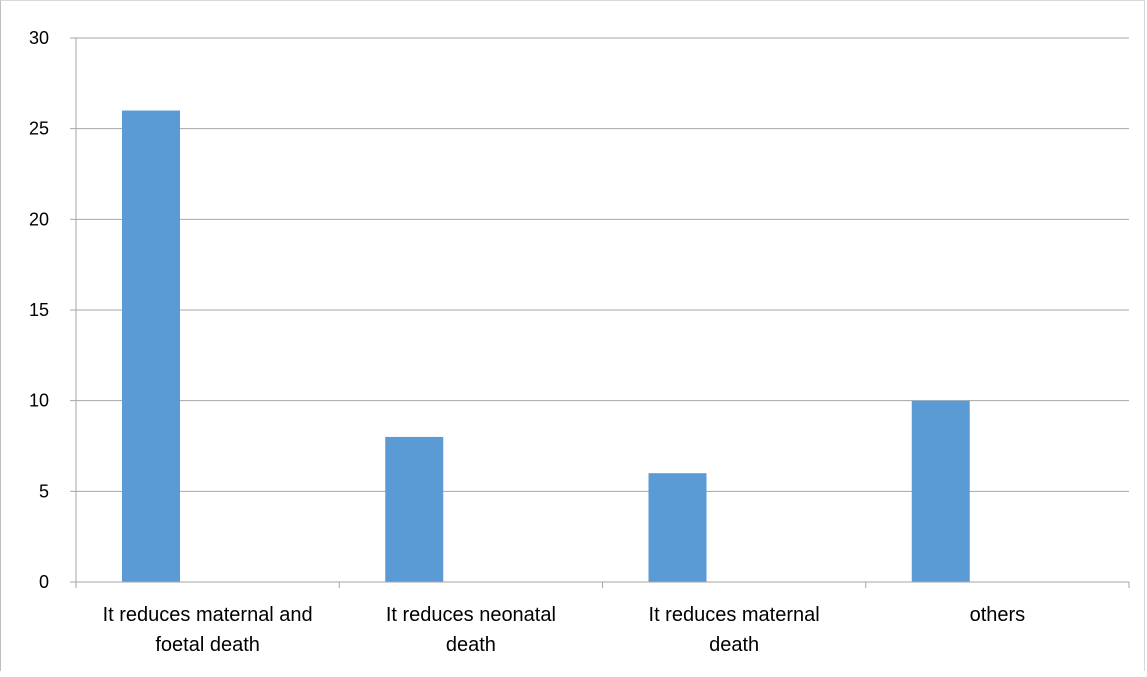  Describe the element at coordinates (44, 491) in the screenshot. I see `y-tick-label: 5` at that location.